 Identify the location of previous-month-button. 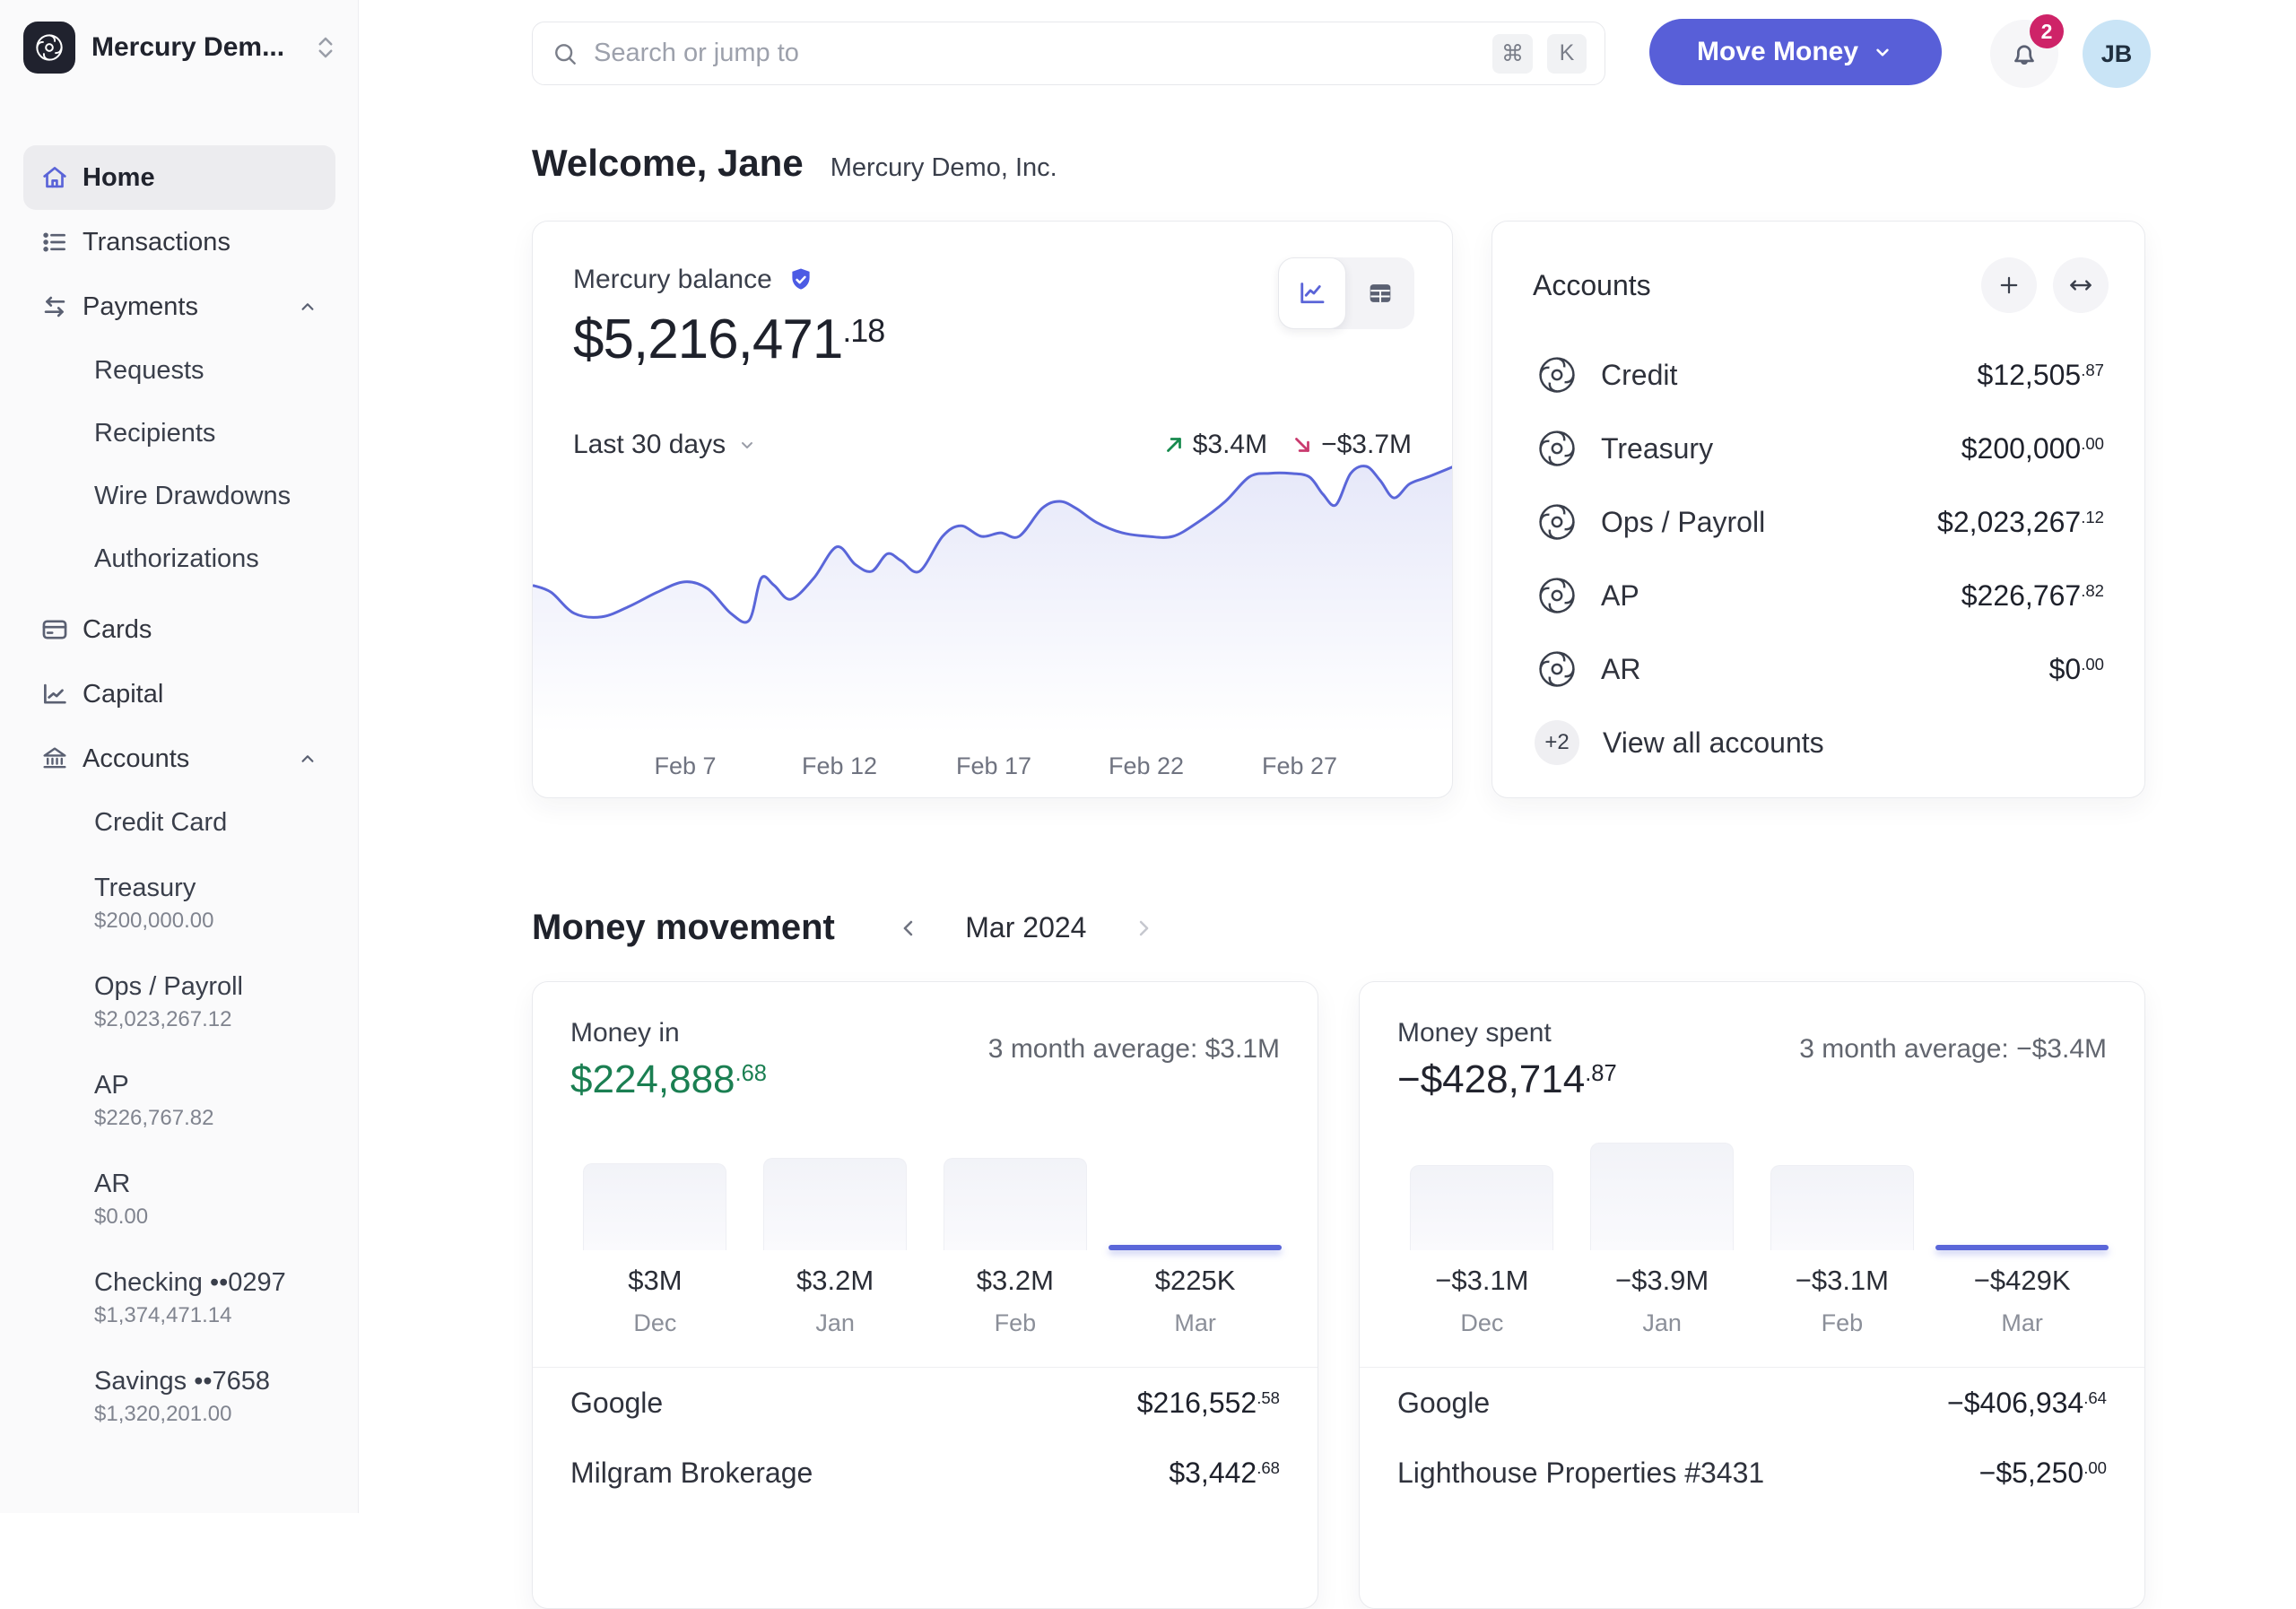
(908, 928).